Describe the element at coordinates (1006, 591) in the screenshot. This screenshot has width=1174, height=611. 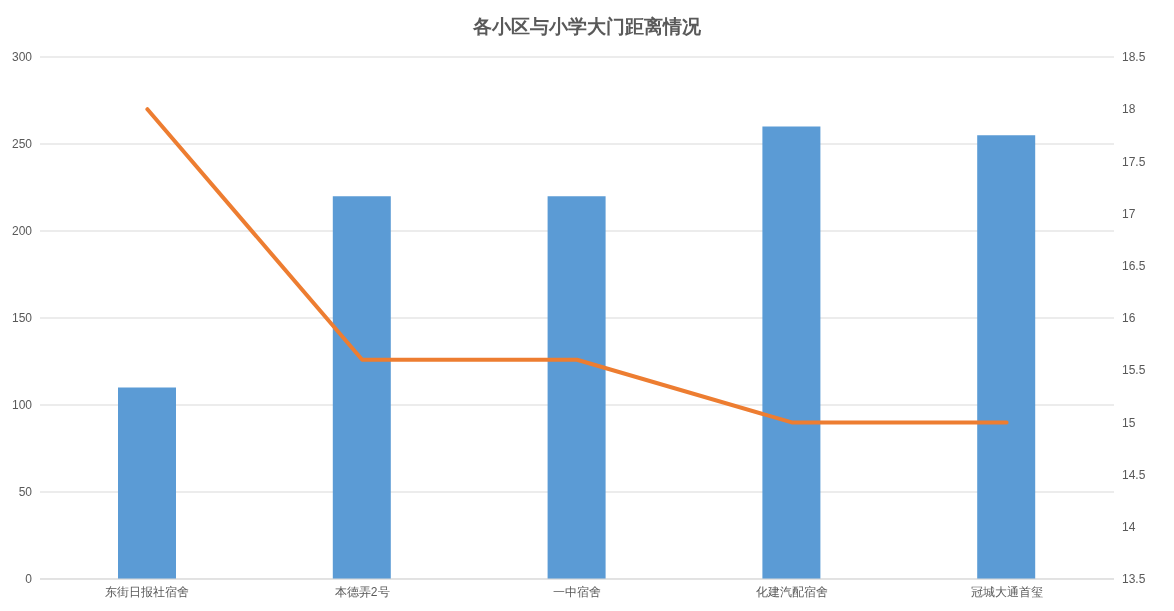
I see `x-tick-label: 冠城大通首玺` at that location.